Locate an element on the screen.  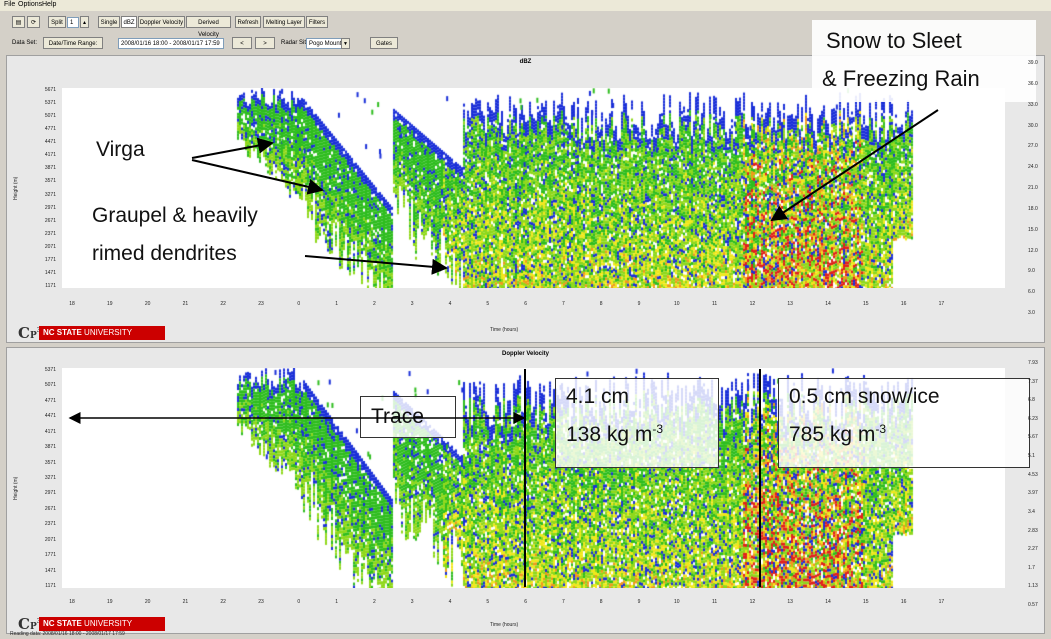
x-tick-label: 22 is located at coordinates (223, 602).